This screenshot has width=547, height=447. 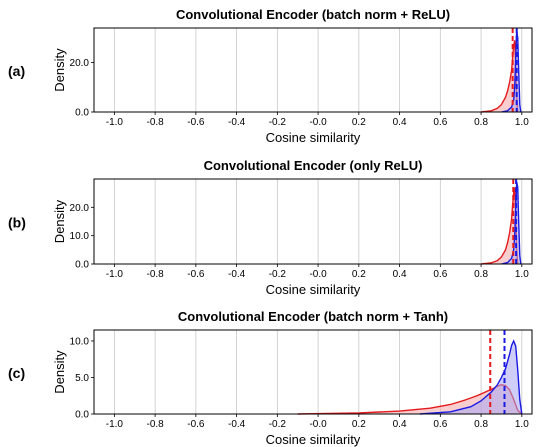 What do you see at coordinates (16, 373) in the screenshot?
I see `panel-label: (c)` at bounding box center [16, 373].